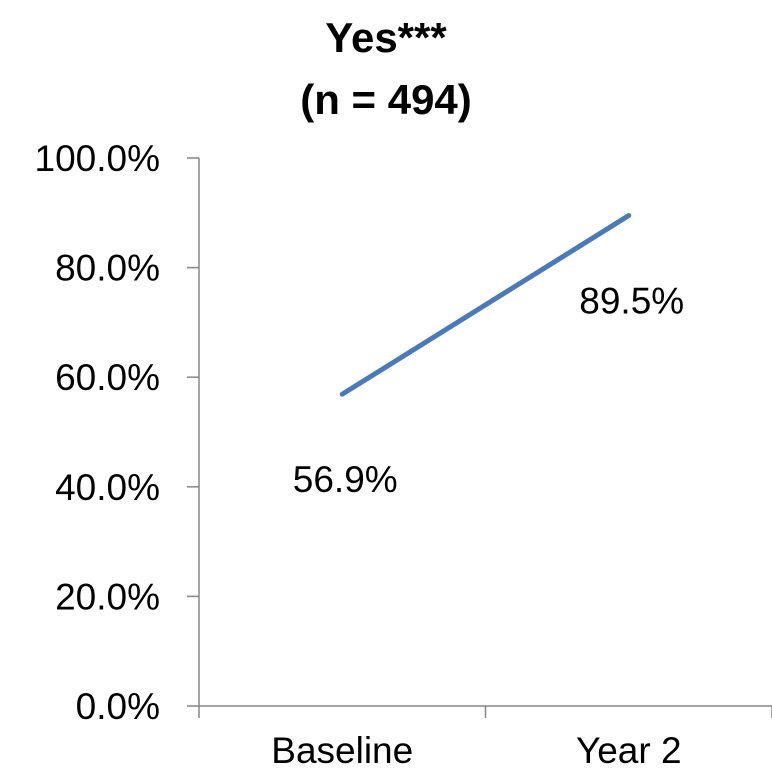 The width and height of the screenshot is (772, 775). What do you see at coordinates (629, 750) in the screenshot?
I see `x-tick-label: Year 2` at bounding box center [629, 750].